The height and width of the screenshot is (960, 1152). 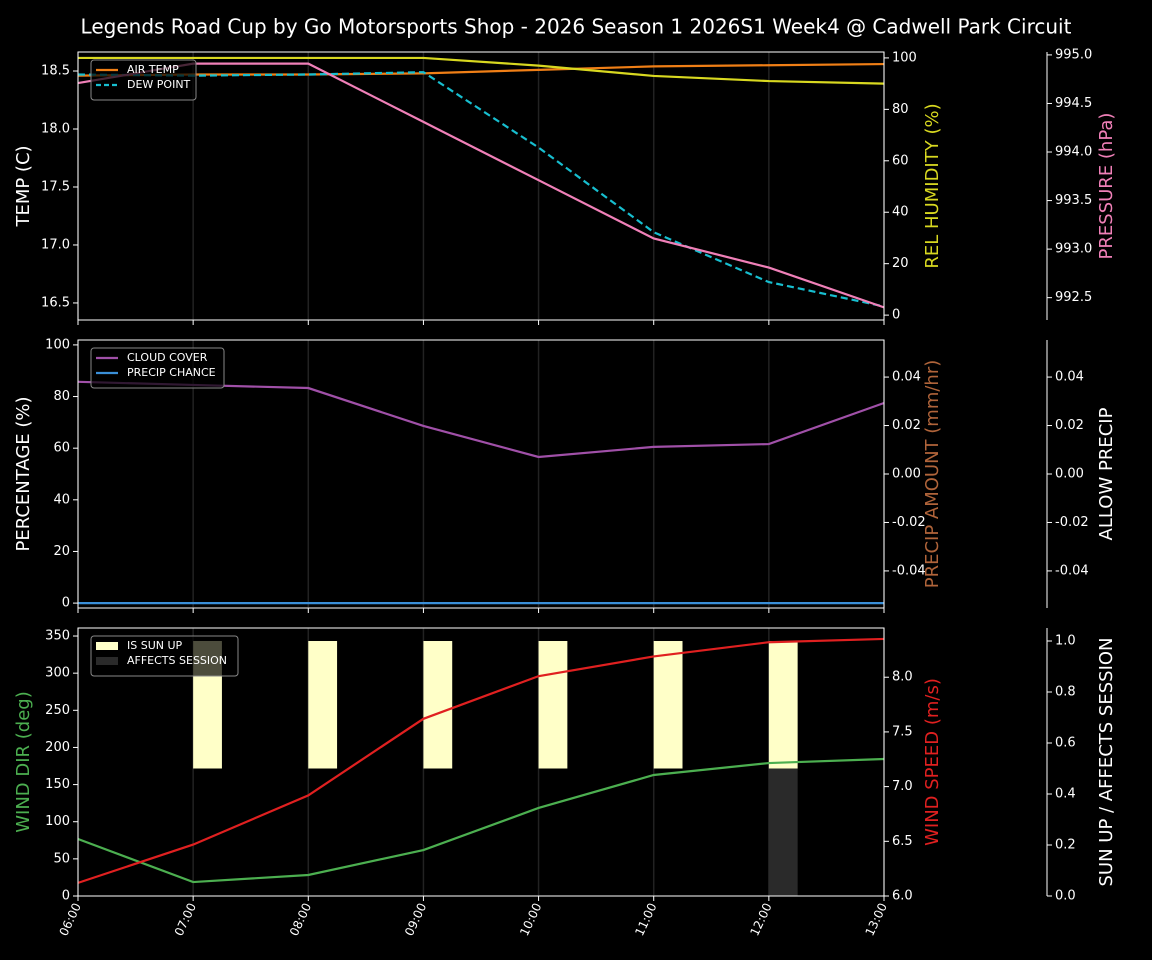 What do you see at coordinates (1065, 896) in the screenshot?
I see `y-tick-label: 0.0` at bounding box center [1065, 896].